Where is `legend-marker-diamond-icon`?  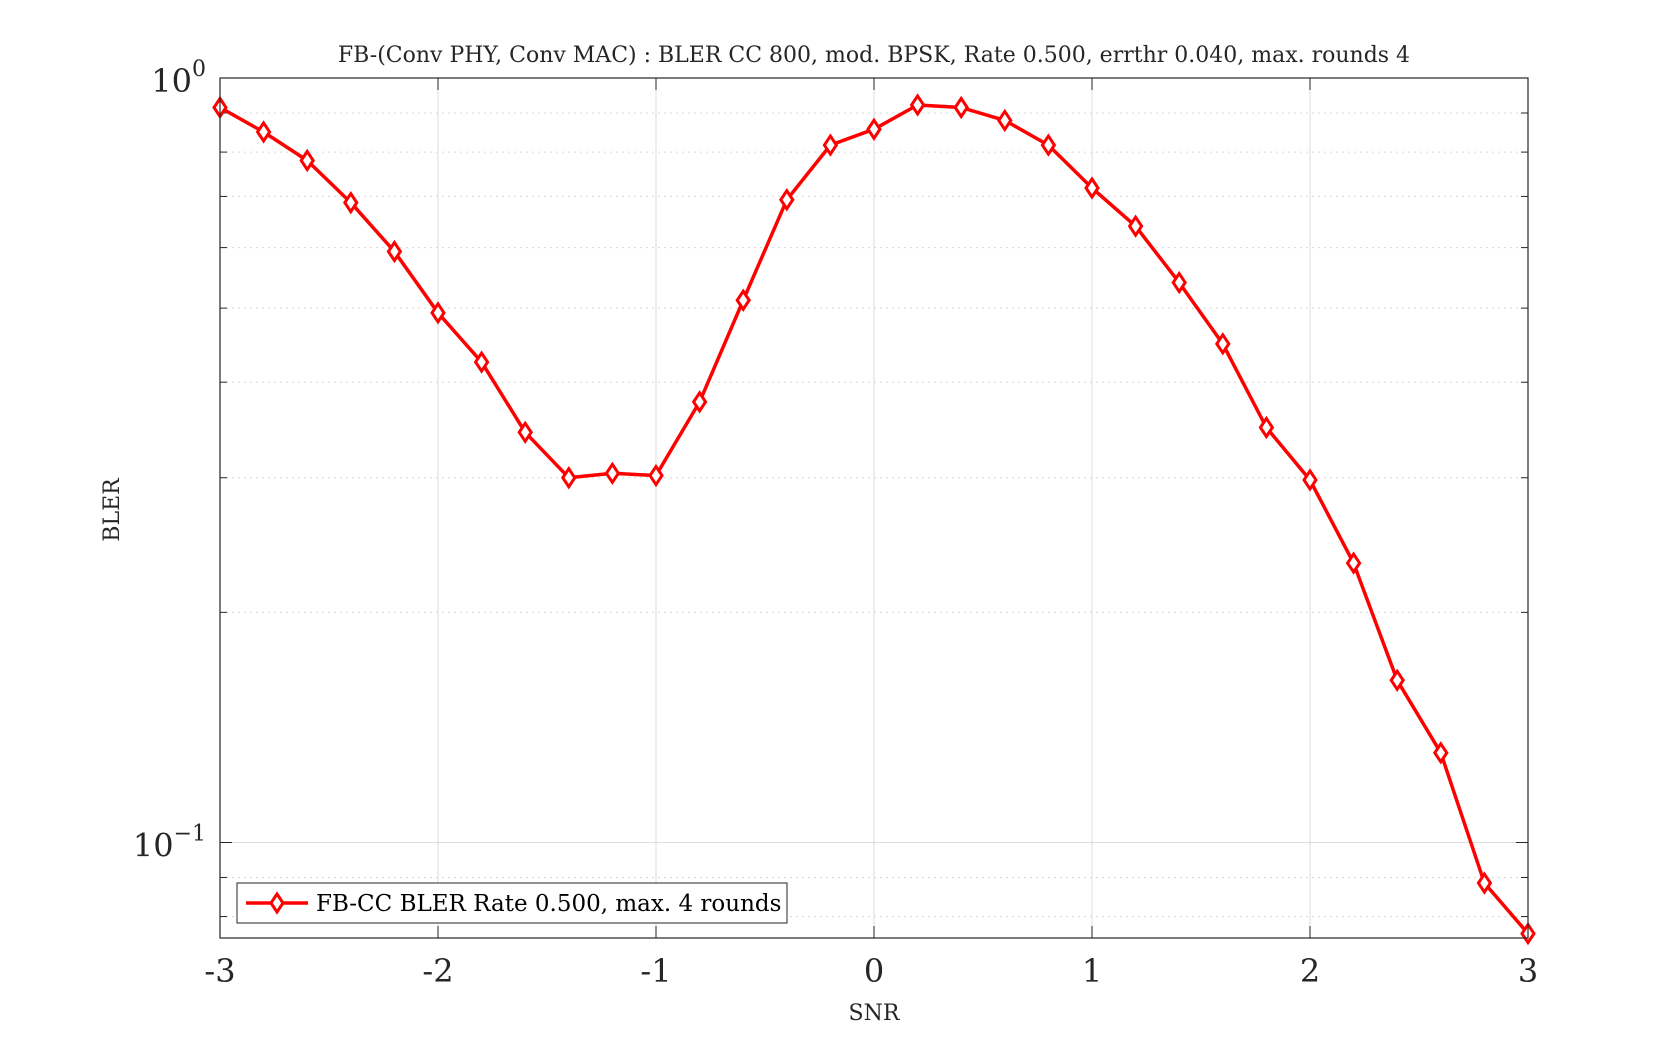
legend-marker-diamond-icon is located at coordinates (277, 903).